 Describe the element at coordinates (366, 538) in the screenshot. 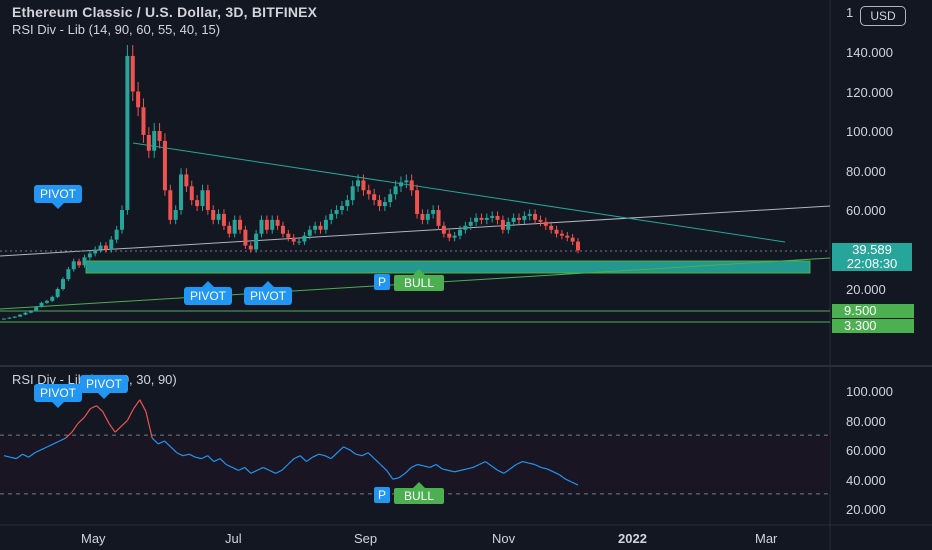

I see `time-axis-label: Sep` at that location.